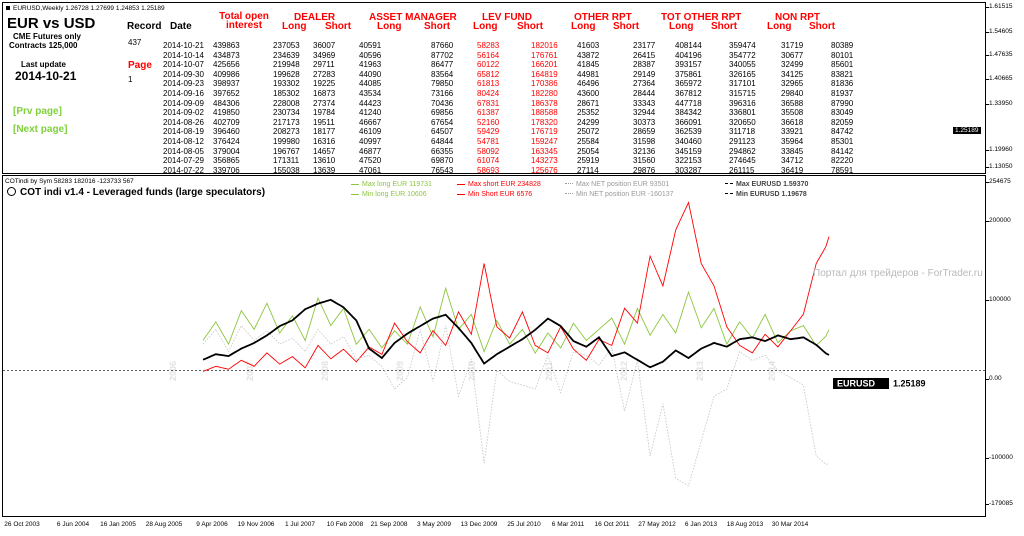 The width and height of the screenshot is (1024, 536). Describe the element at coordinates (370, 113) in the screenshot. I see `cot-value-cell: 41240` at that location.